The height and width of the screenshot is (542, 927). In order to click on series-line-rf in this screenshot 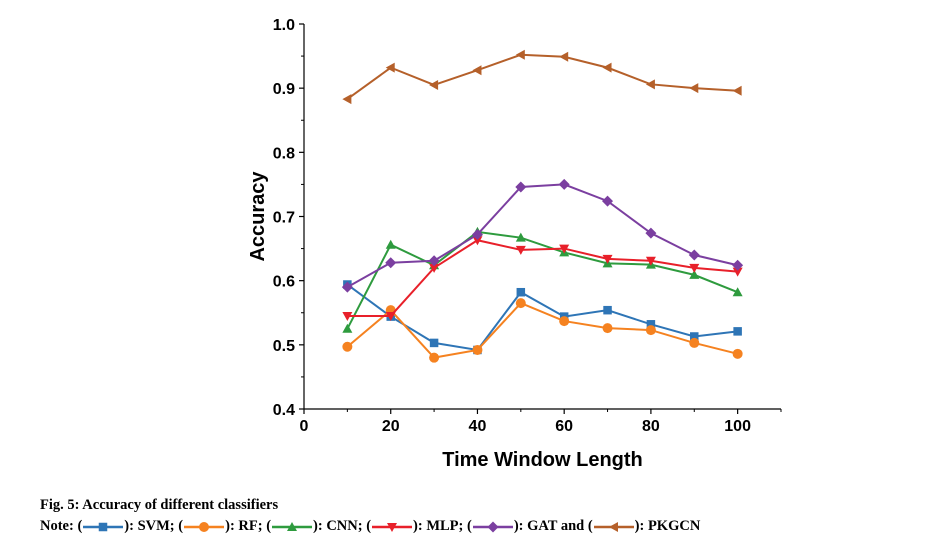, I will do `click(542, 330)`.